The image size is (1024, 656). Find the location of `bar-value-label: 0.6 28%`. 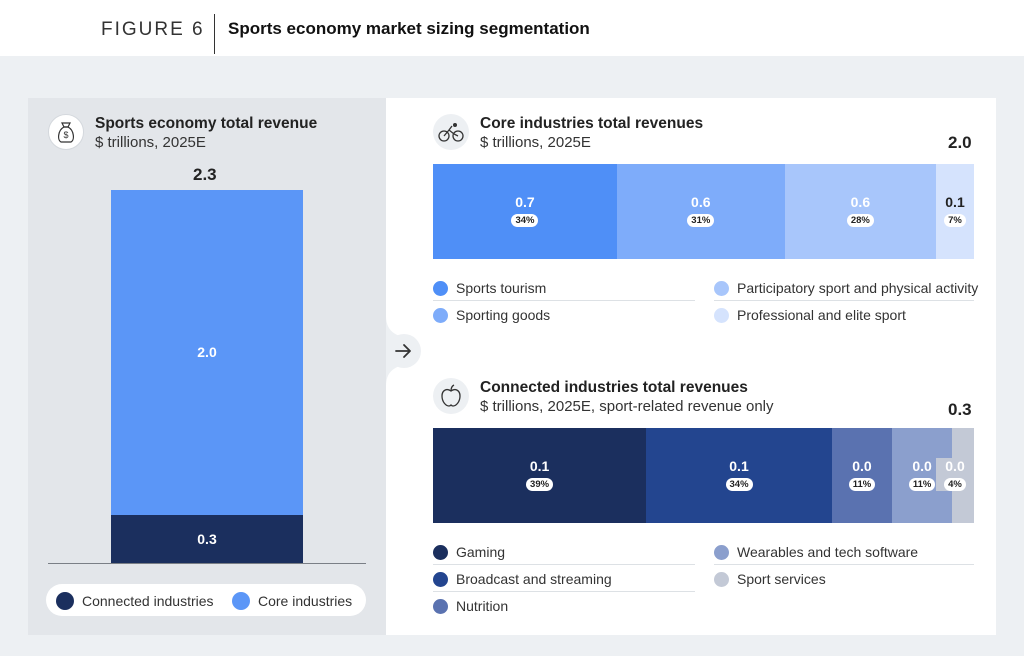

bar-value-label: 0.6 28% is located at coordinates (860, 210).